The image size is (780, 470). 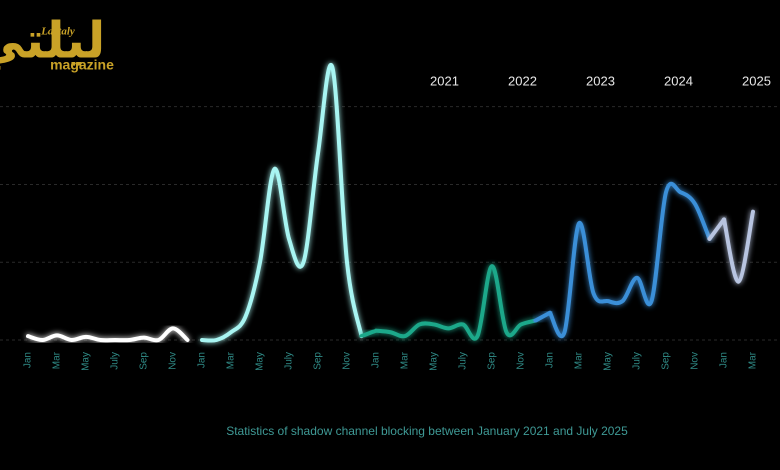 I want to click on logo-latin: Laytaly, so click(x=57, y=32).